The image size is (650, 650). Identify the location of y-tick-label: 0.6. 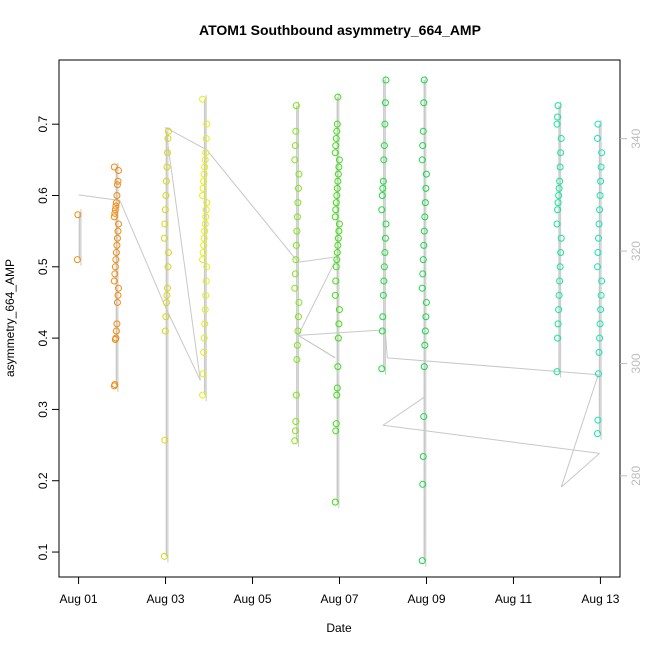
(43, 195).